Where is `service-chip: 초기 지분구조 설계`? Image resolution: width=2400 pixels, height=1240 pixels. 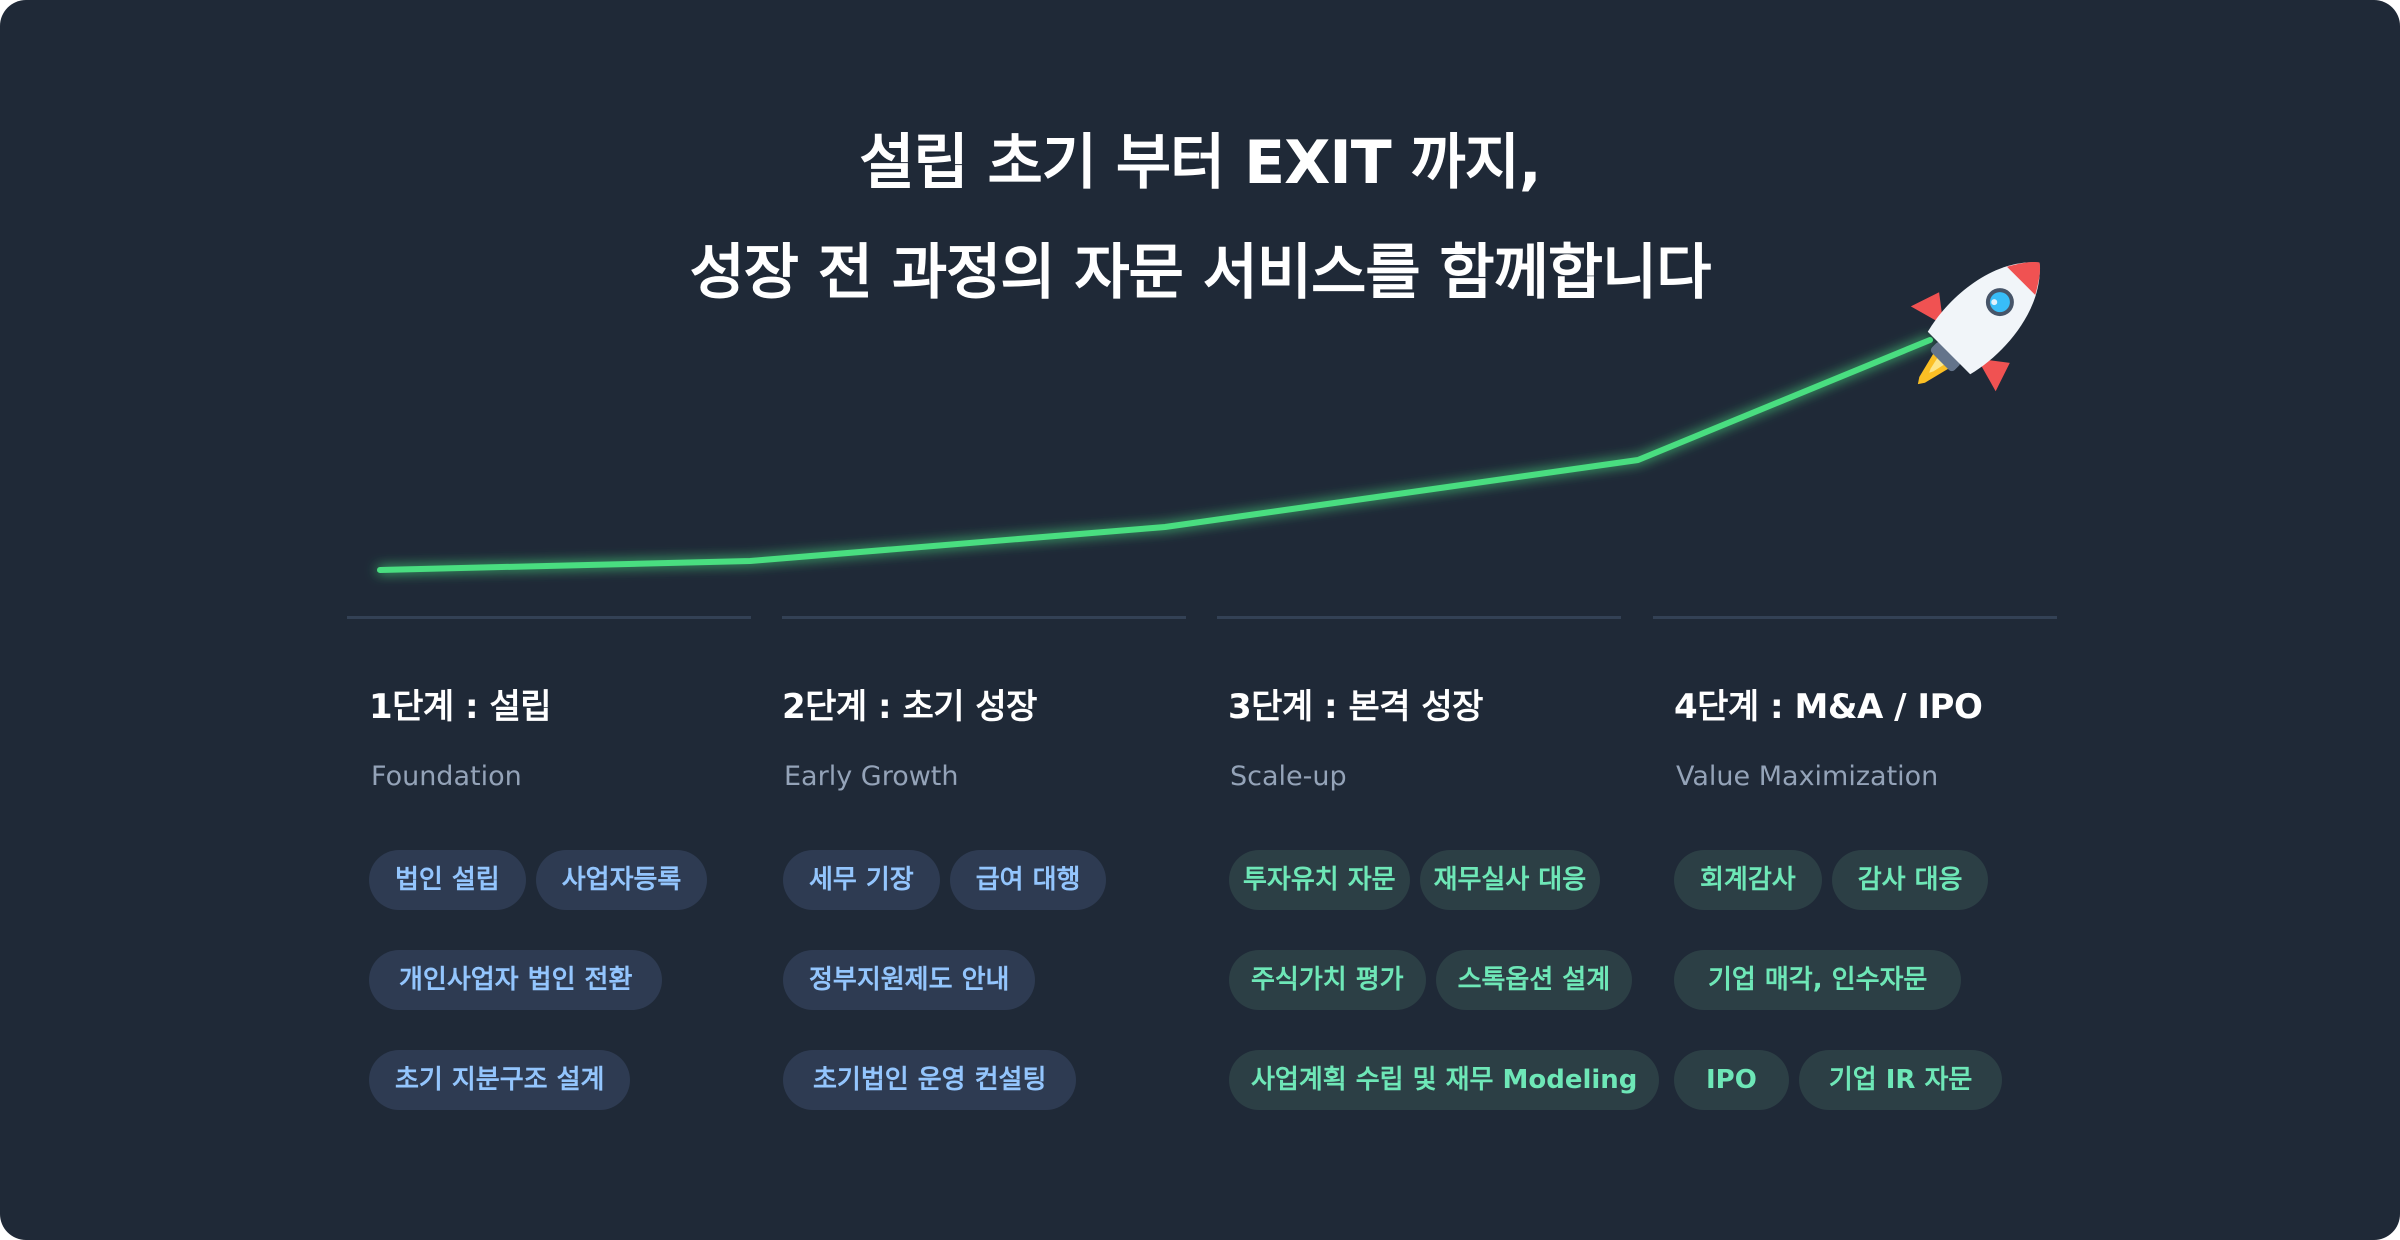 service-chip: 초기 지분구조 설계 is located at coordinates (500, 1080).